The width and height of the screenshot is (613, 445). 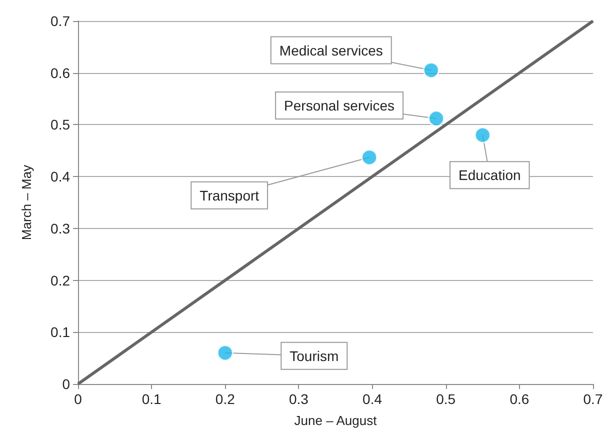 What do you see at coordinates (446, 399) in the screenshot?
I see `x-tick-label: 0.5` at bounding box center [446, 399].